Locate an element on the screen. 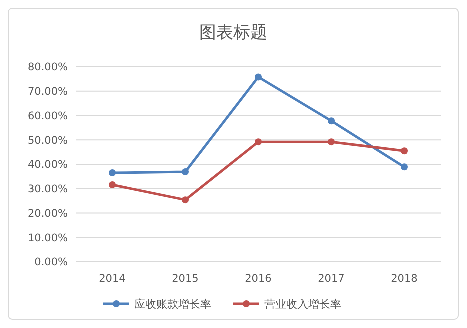 This screenshot has width=467, height=328. x-tick-label: 2016 is located at coordinates (258, 279).